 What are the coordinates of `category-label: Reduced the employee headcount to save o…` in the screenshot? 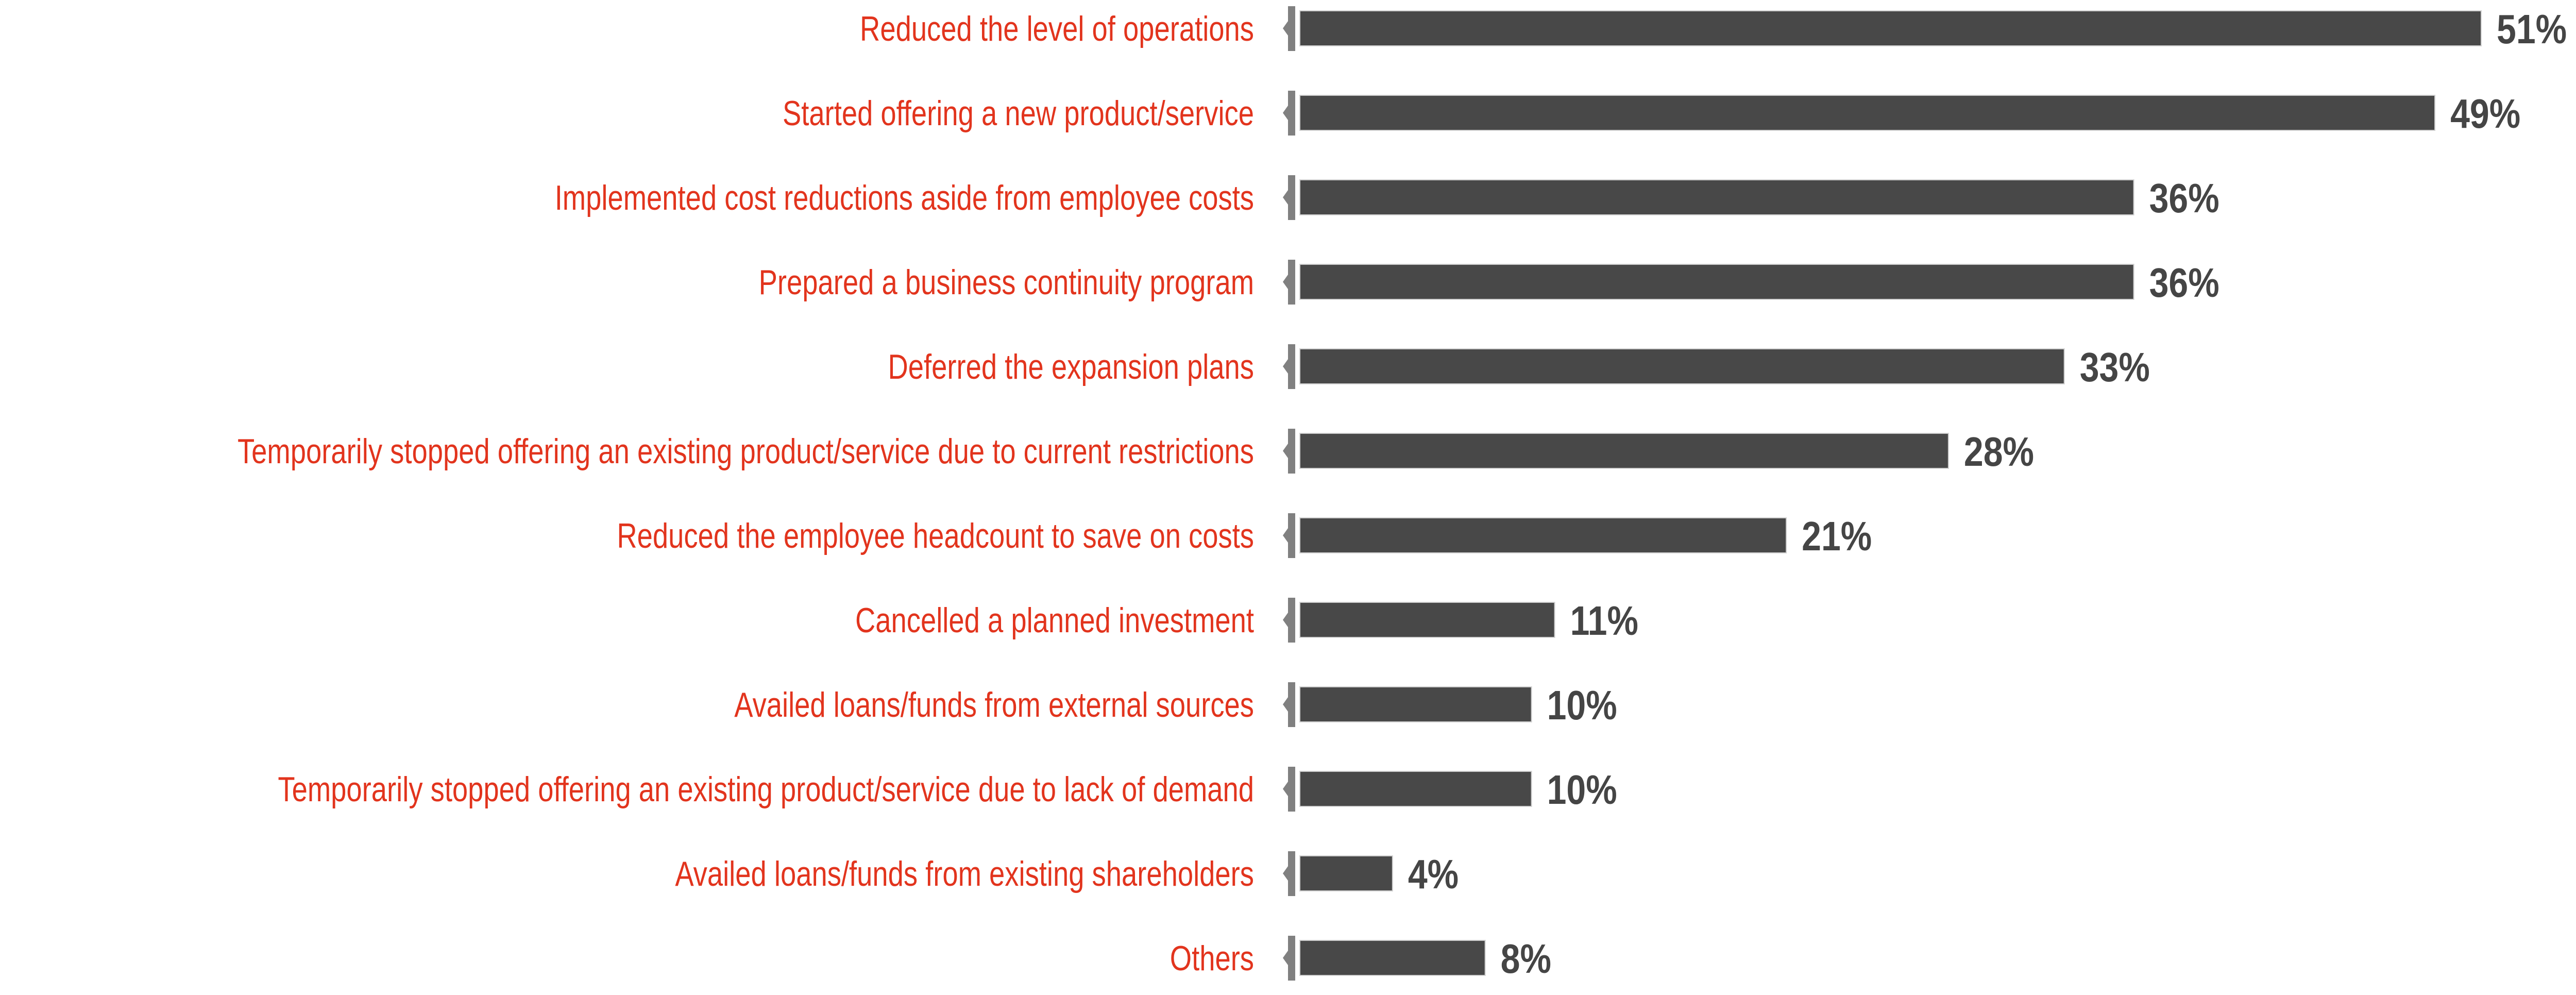 It's located at (935, 535).